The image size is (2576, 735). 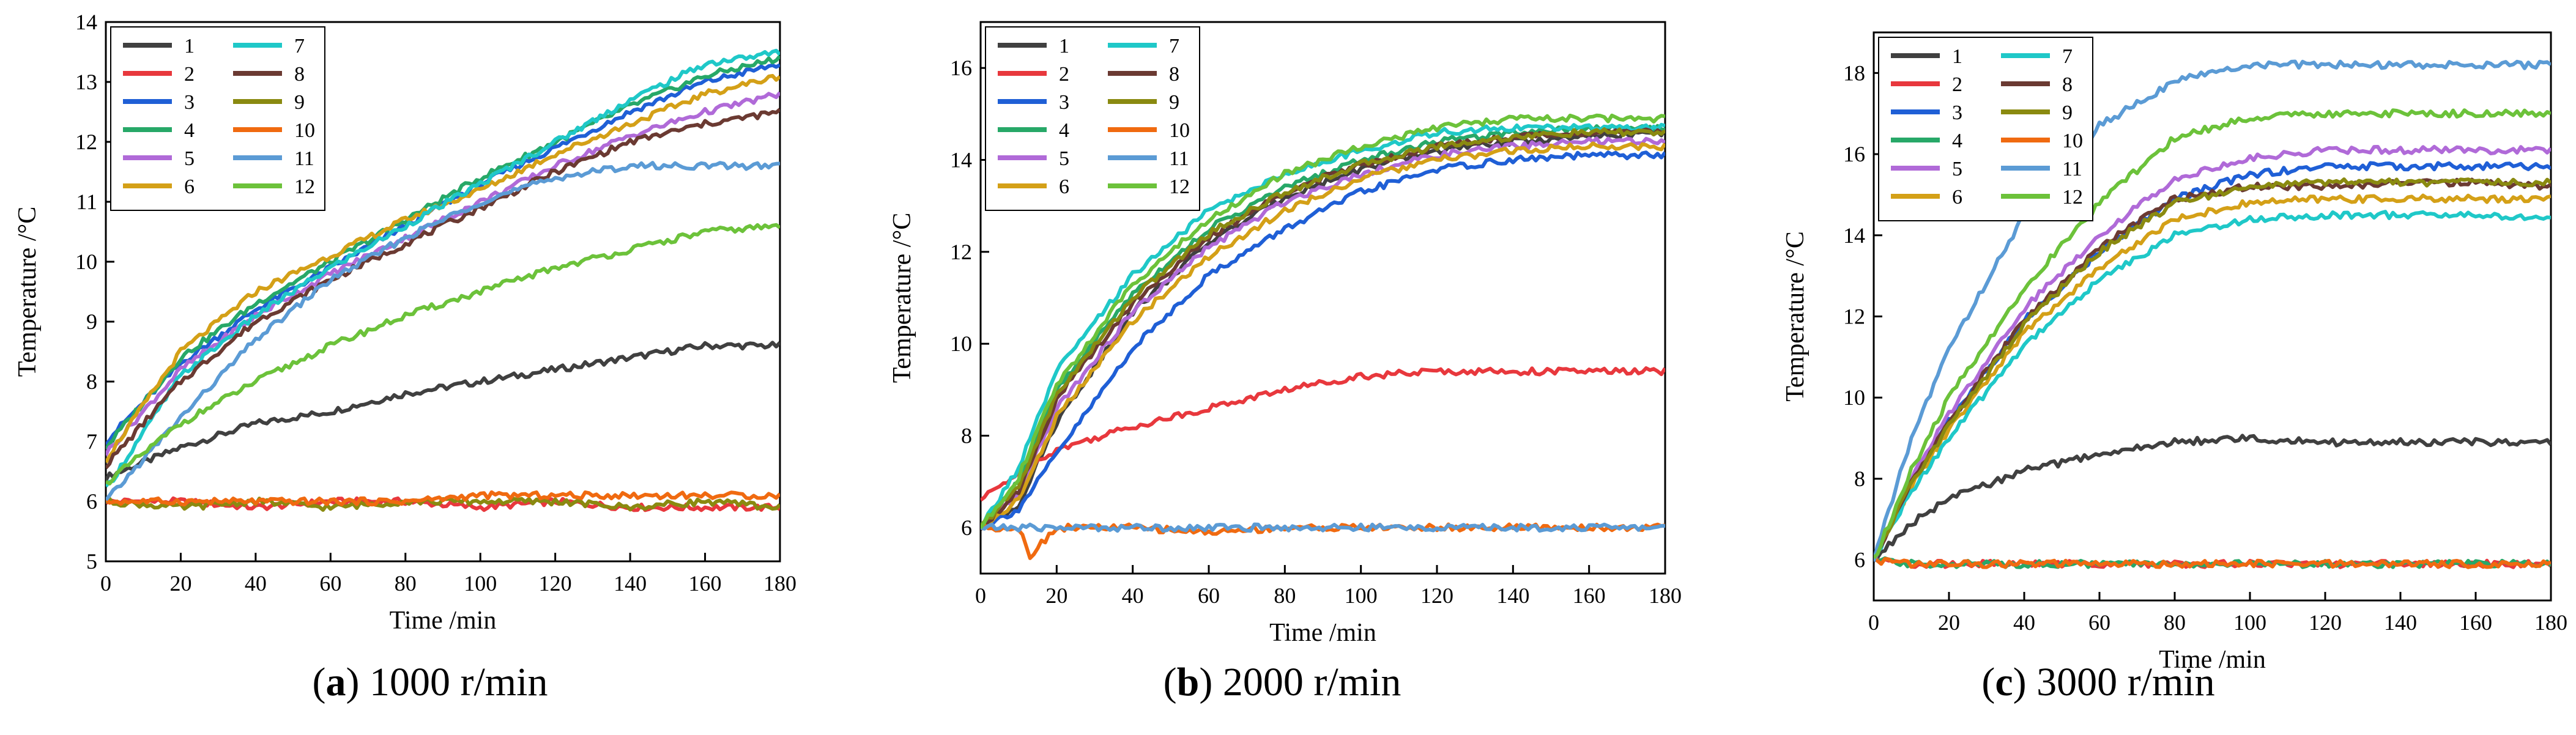 What do you see at coordinates (86, 82) in the screenshot?
I see `y-tick-label: 13` at bounding box center [86, 82].